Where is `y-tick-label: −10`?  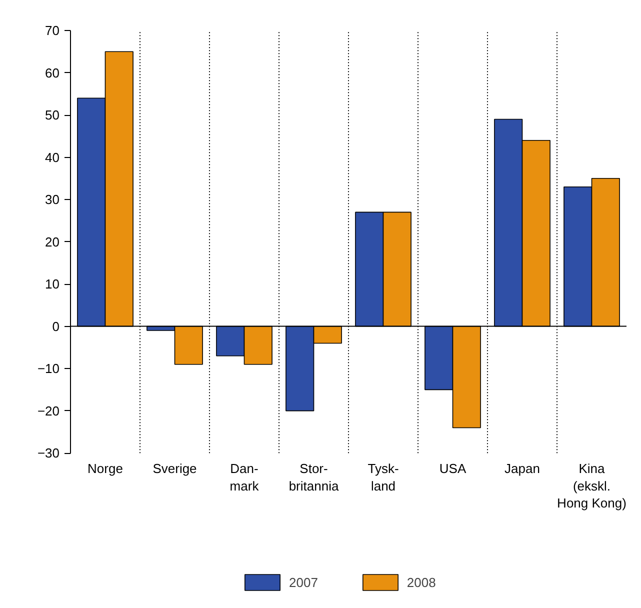
y-tick-label: −10 is located at coordinates (48, 368).